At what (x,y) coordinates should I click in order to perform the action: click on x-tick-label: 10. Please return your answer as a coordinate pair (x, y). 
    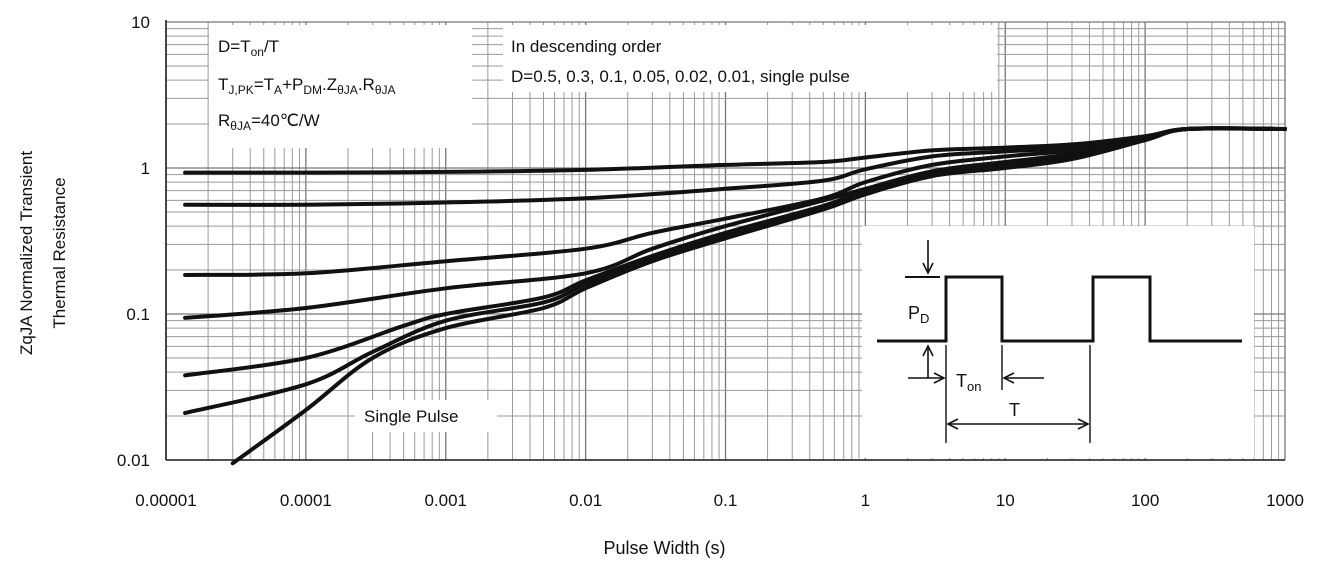
    Looking at the image, I should click on (1005, 500).